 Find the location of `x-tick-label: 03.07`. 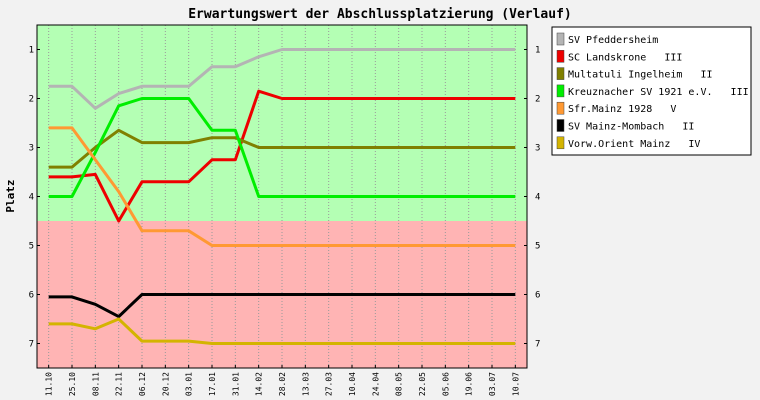

x-tick-label: 03.07 is located at coordinates (492, 384).